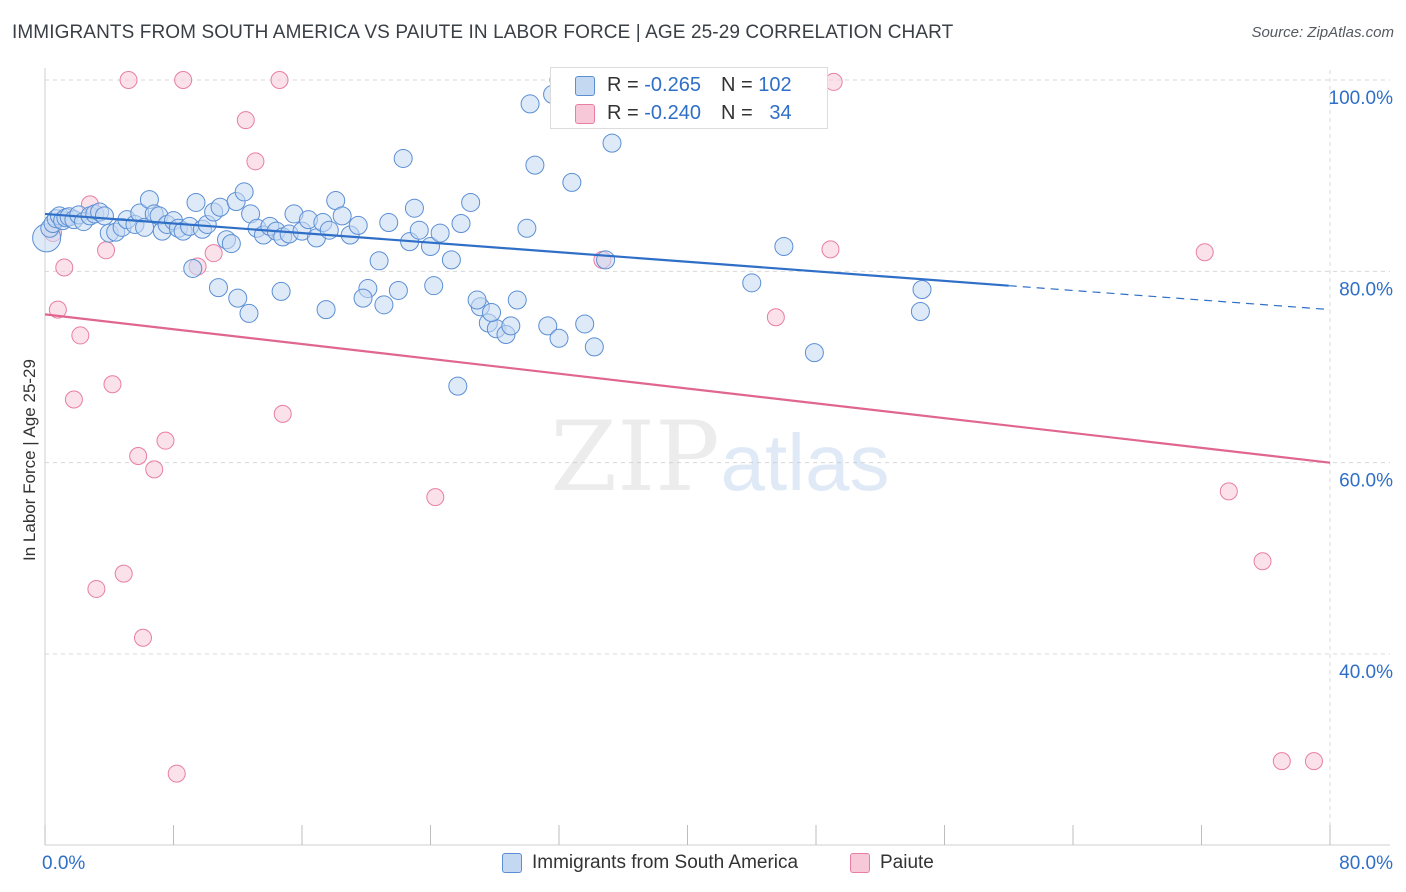 Image resolution: width=1406 pixels, height=892 pixels. I want to click on series-legend: Immigrants from South America Paiute, so click(703, 865).